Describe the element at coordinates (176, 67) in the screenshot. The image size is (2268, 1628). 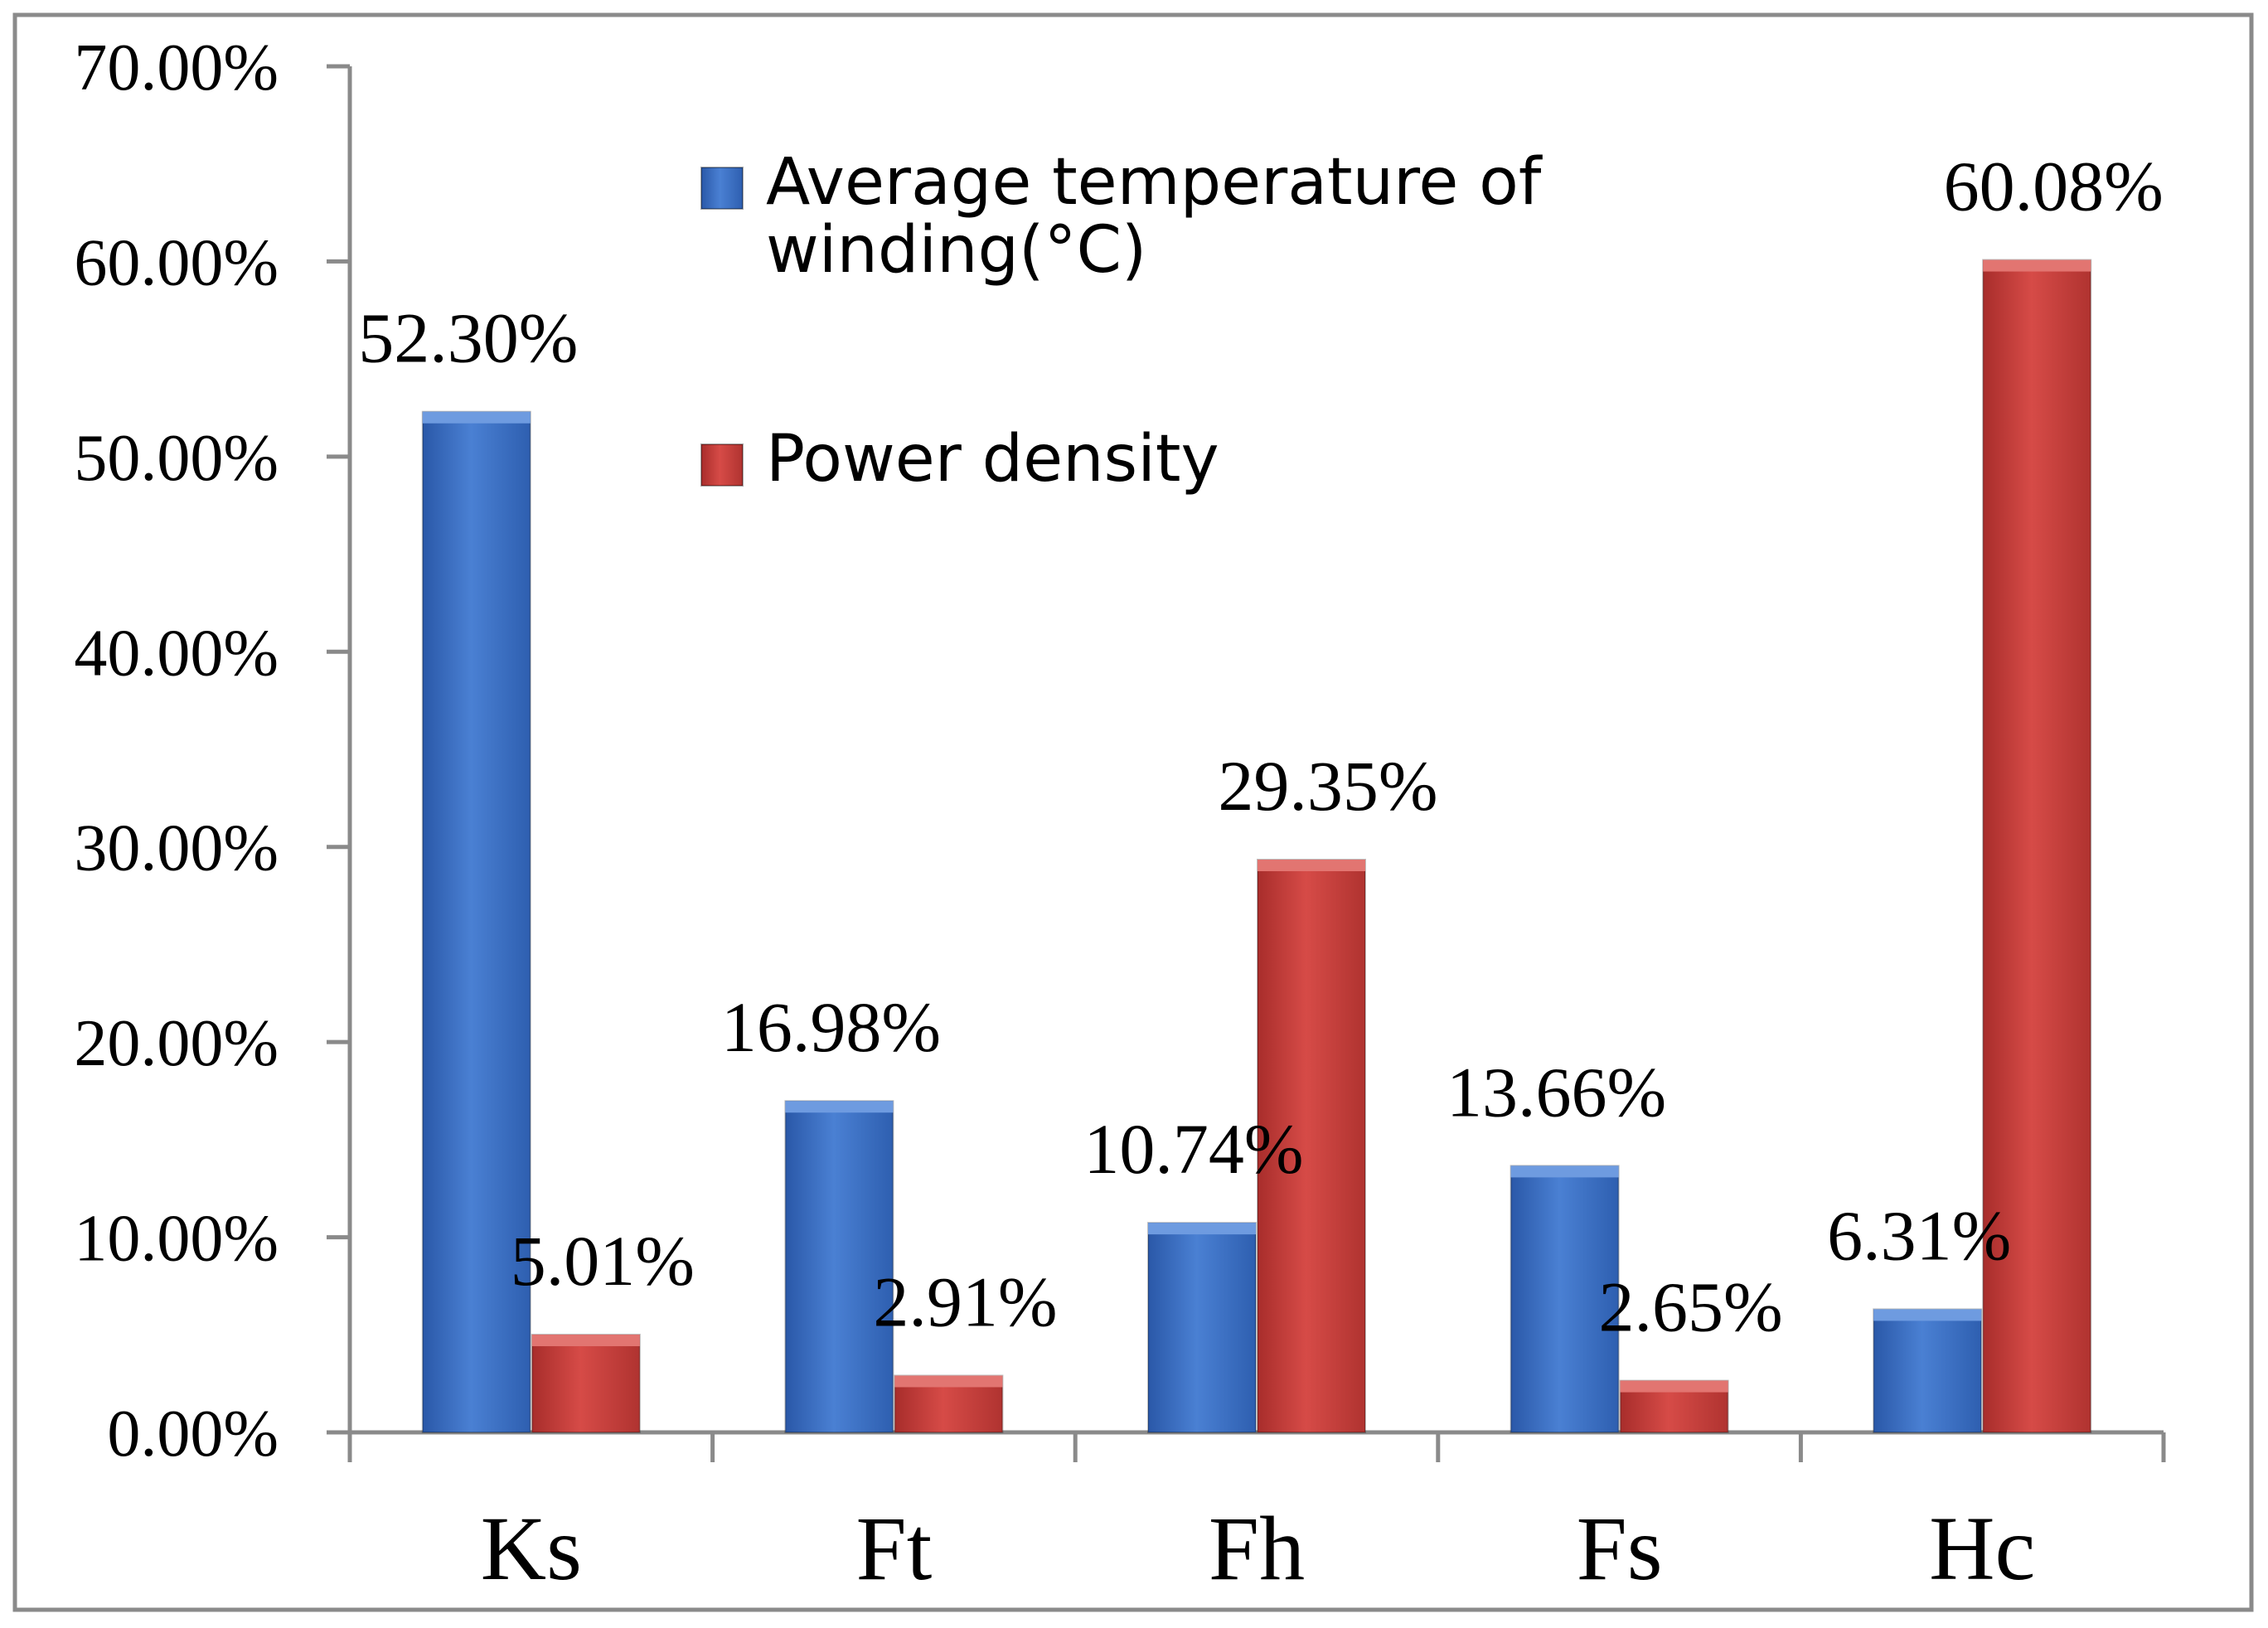
I see `y-tick-label: 70.00%` at that location.